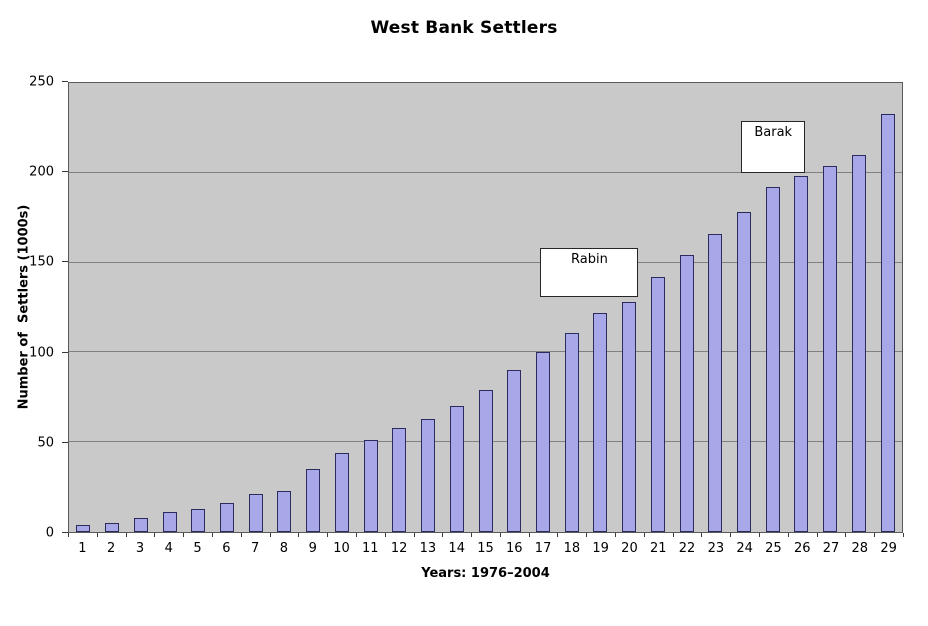 This screenshot has width=928, height=626. Describe the element at coordinates (41, 82) in the screenshot. I see `y-tick-label-250: 250` at that location.